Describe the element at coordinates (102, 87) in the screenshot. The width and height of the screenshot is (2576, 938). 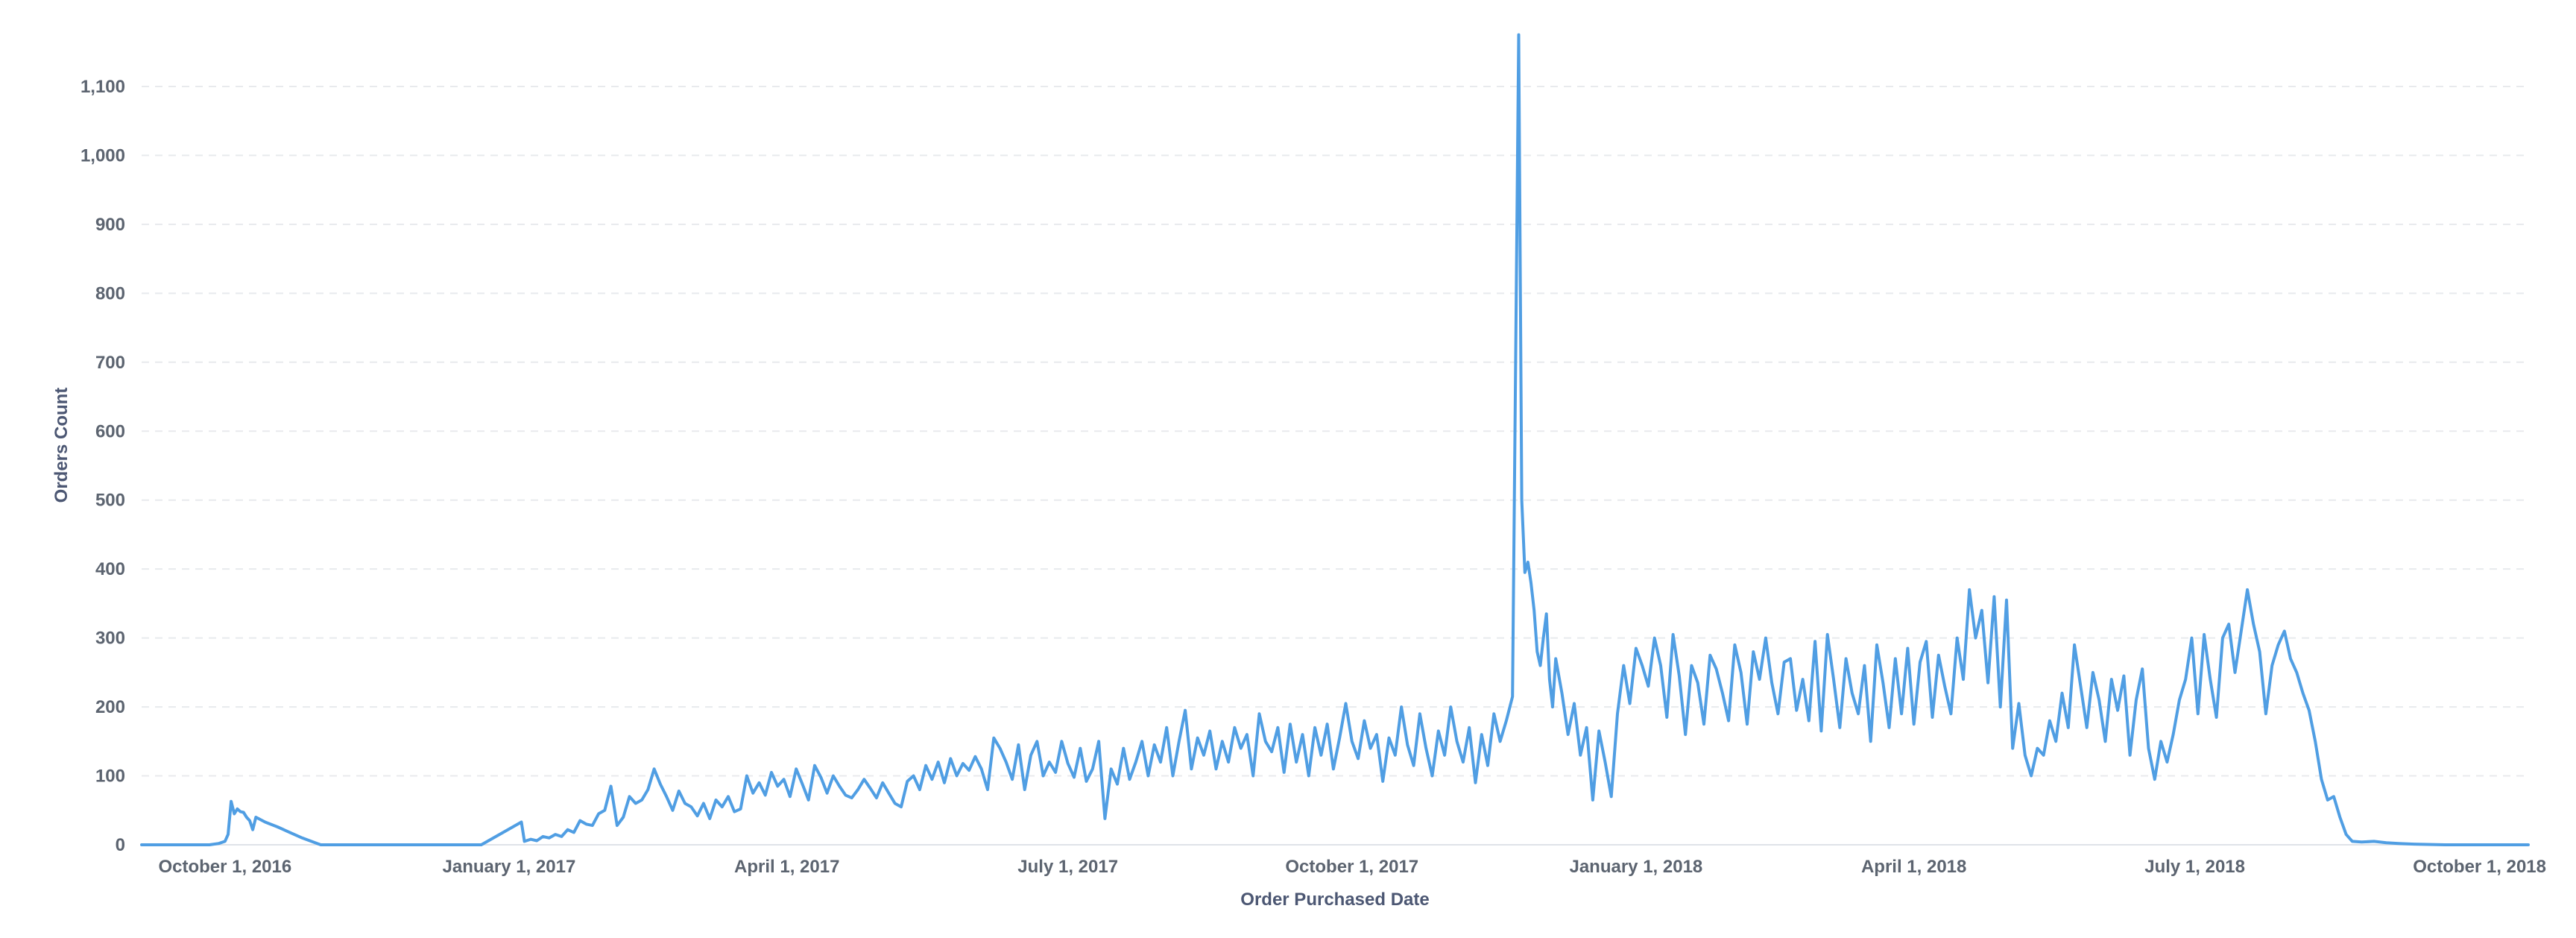
I see `y-tick-label: 1,100` at that location.